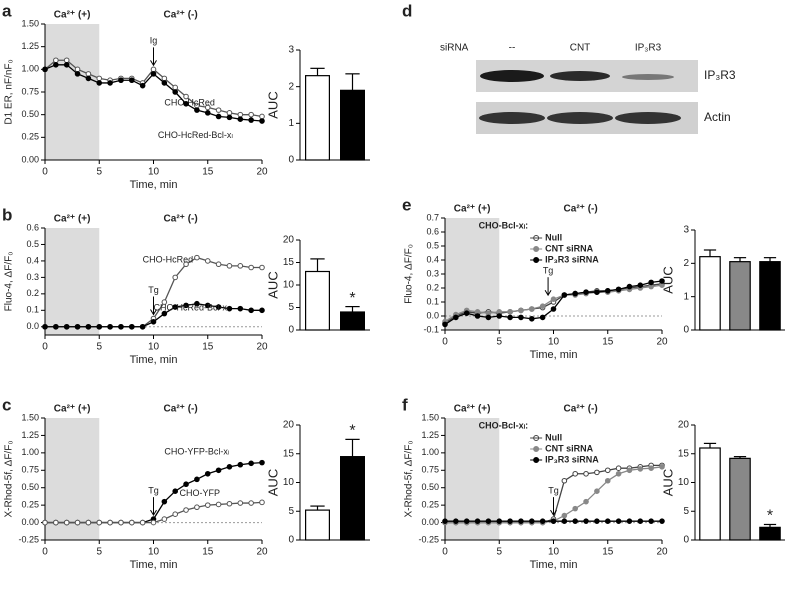 The image size is (800, 593). I want to click on lane-label: --, so click(512, 48).